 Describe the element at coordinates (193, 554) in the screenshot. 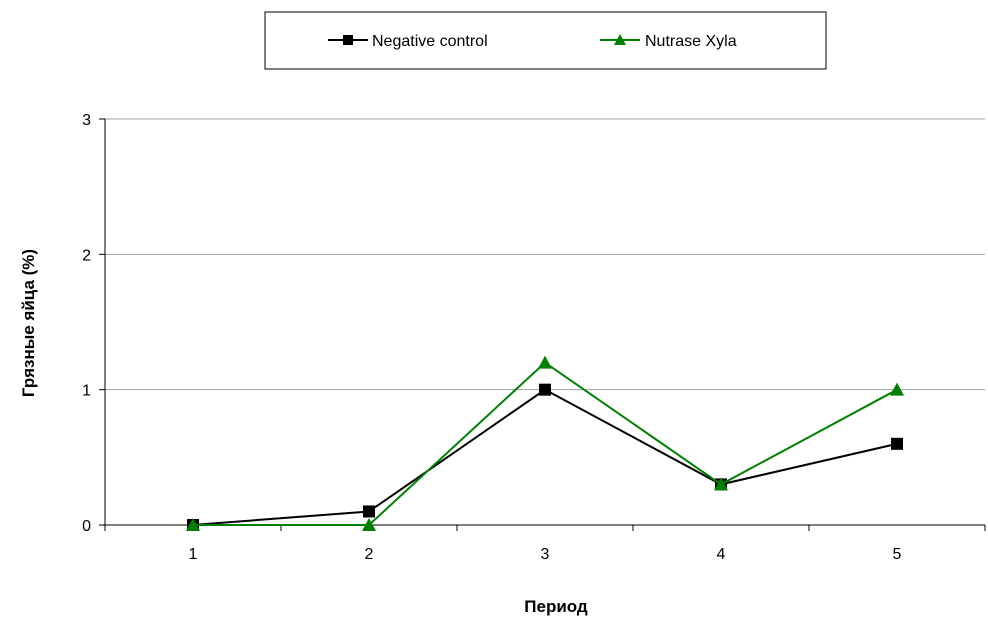

I see `x-tick-label: 1` at that location.